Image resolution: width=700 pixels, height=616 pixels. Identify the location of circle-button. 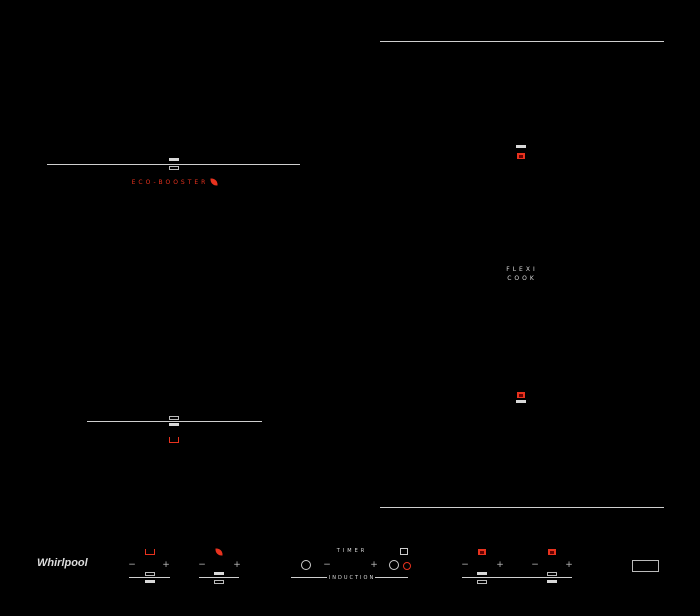
(394, 565).